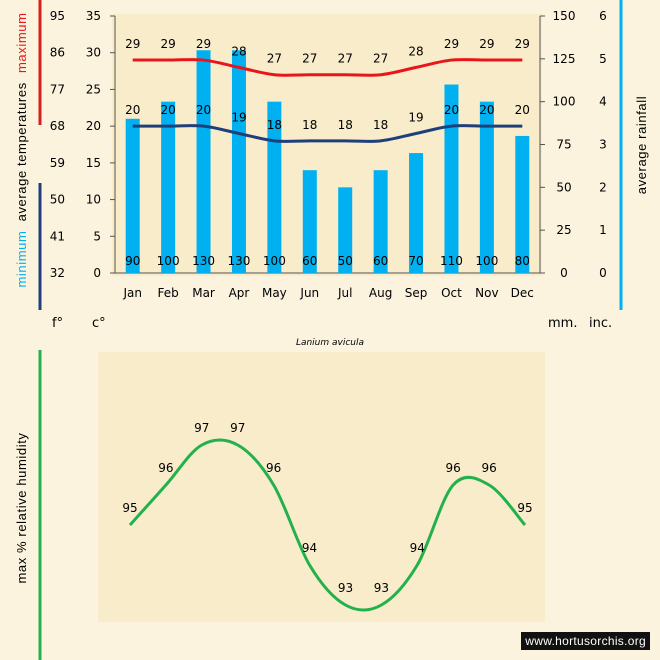 The image size is (660, 660). Describe the element at coordinates (603, 102) in the screenshot. I see `inch-tick-label: 4` at that location.